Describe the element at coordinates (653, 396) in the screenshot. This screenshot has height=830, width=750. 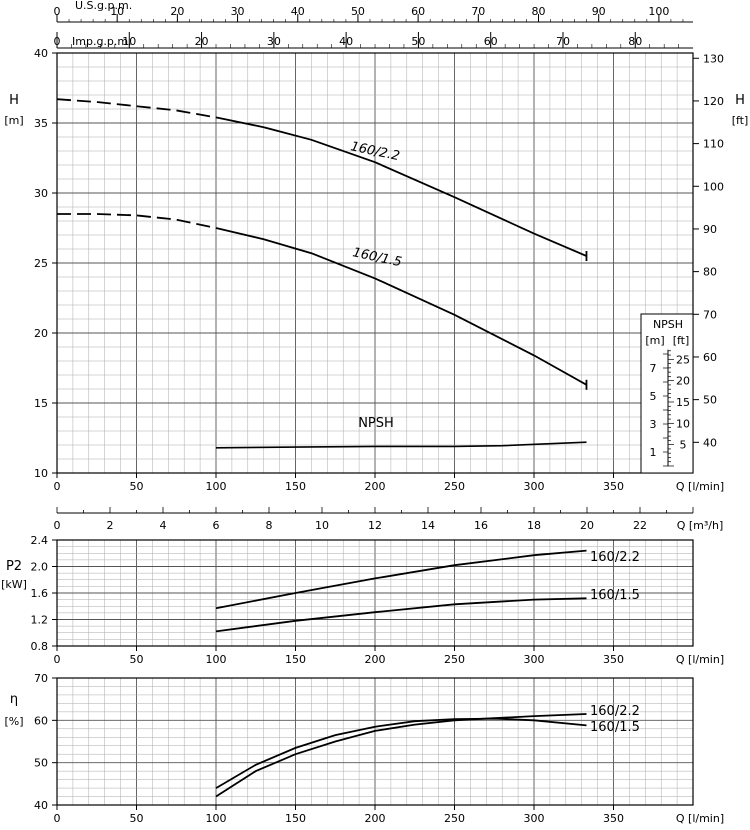
I see `npsh-m-tick-label: 5` at that location.